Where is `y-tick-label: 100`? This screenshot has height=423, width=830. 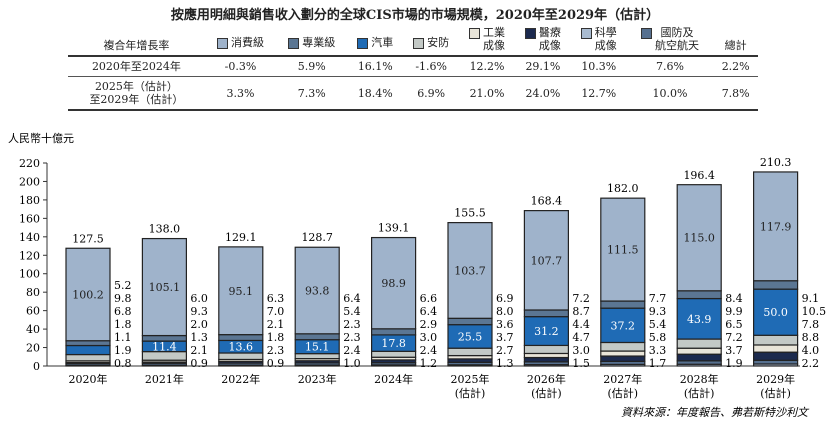 y-tick-label: 100 is located at coordinates (29, 274).